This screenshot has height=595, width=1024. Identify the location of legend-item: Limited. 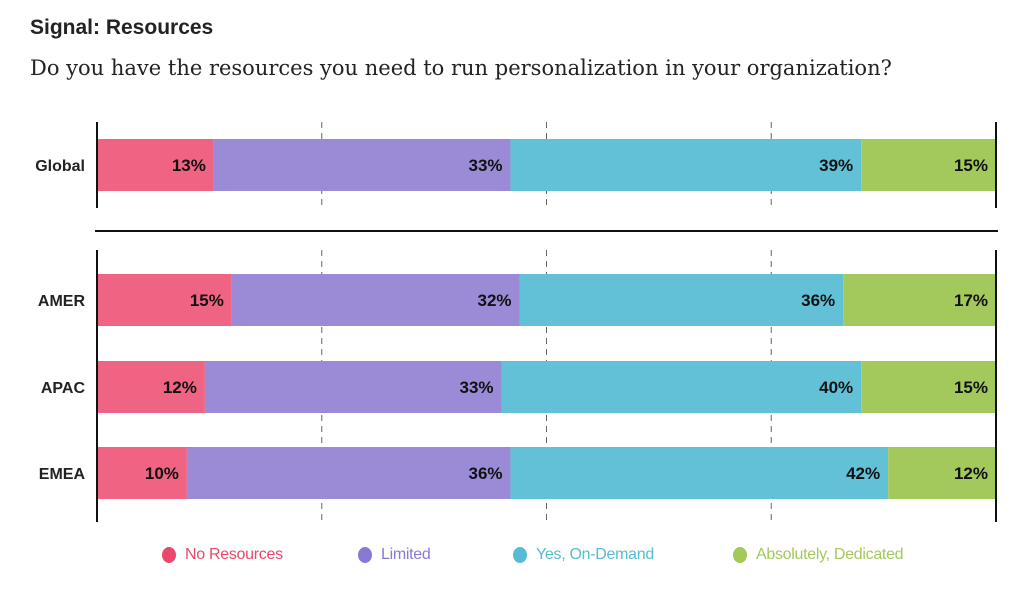
(394, 555).